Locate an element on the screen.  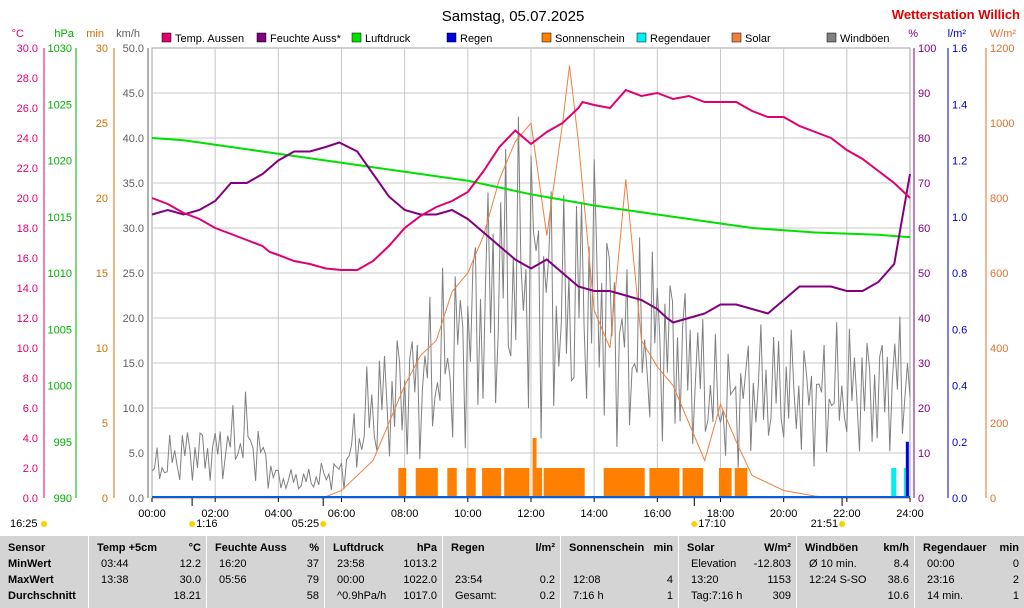
tick-label: 5.0 is located at coordinates (136, 454).